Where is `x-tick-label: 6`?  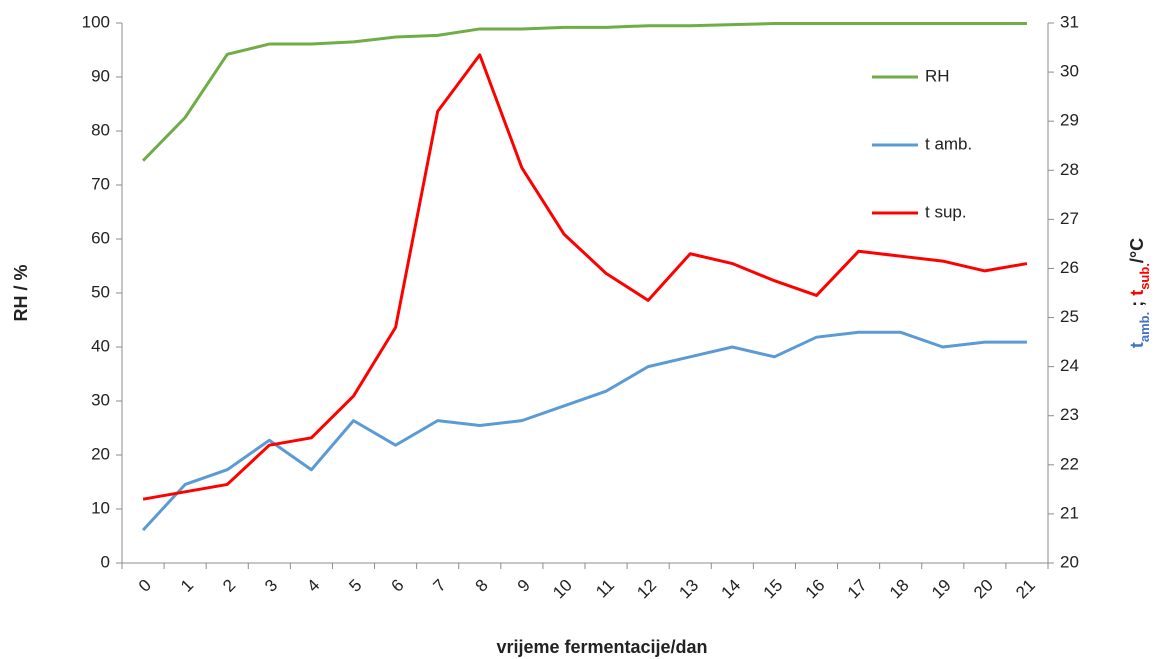
x-tick-label: 6 is located at coordinates (397, 586).